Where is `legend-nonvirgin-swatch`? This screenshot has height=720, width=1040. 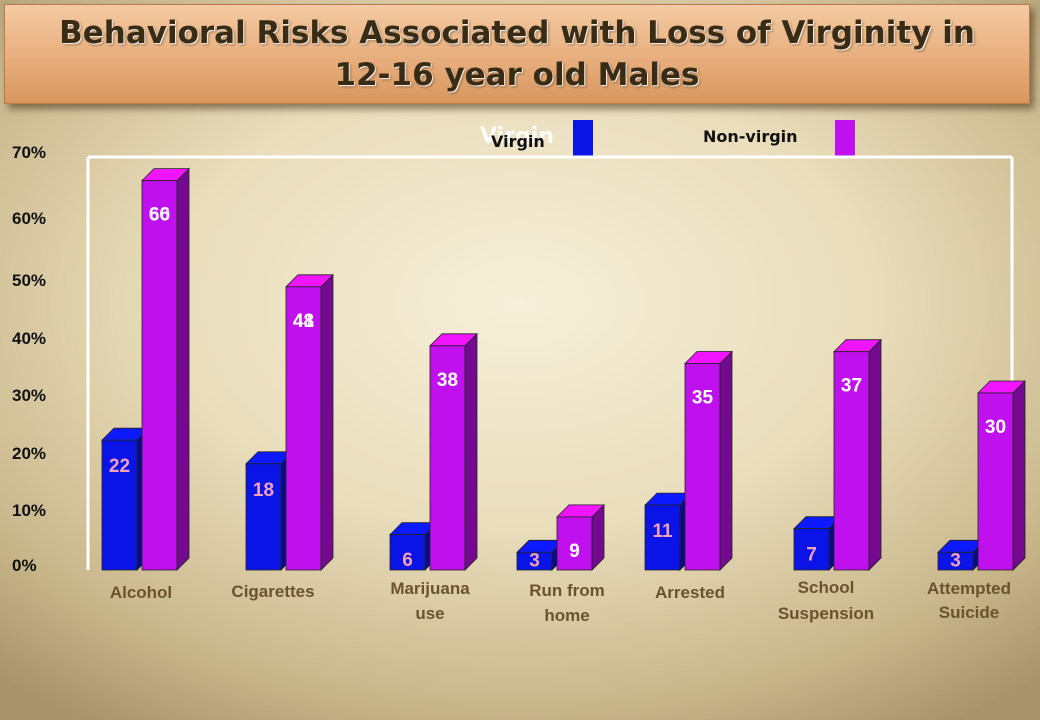 legend-nonvirgin-swatch is located at coordinates (845, 139).